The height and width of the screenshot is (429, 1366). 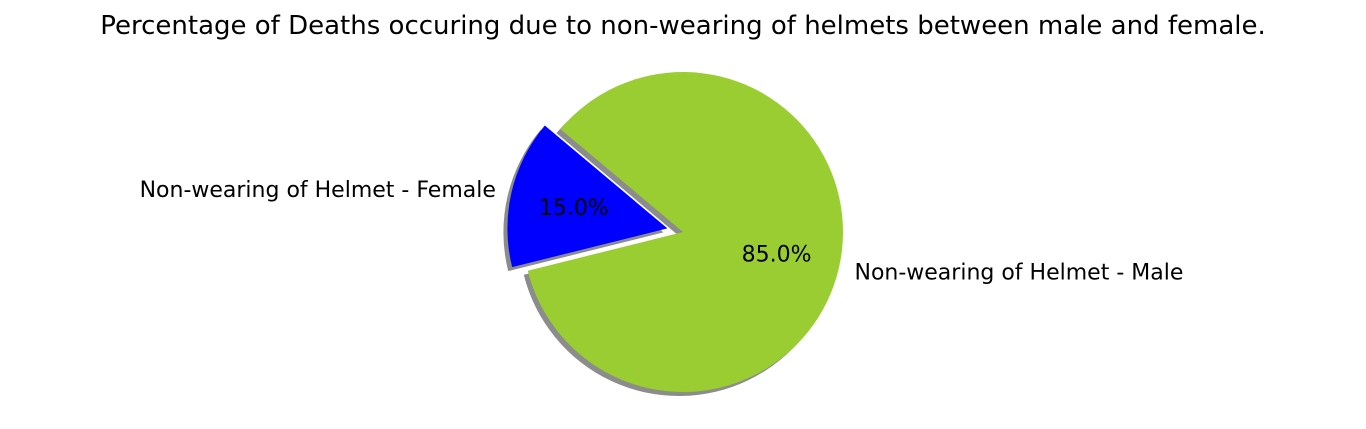 I want to click on pct-label-non-wearing-of-helmet-male: 85.0%, so click(x=777, y=255).